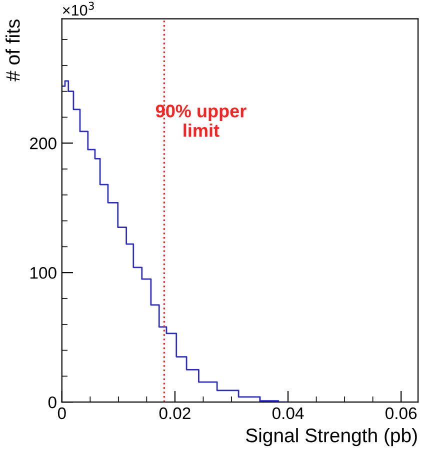  Describe the element at coordinates (288, 413) in the screenshot. I see `x-tick-label: 0.04` at that location.